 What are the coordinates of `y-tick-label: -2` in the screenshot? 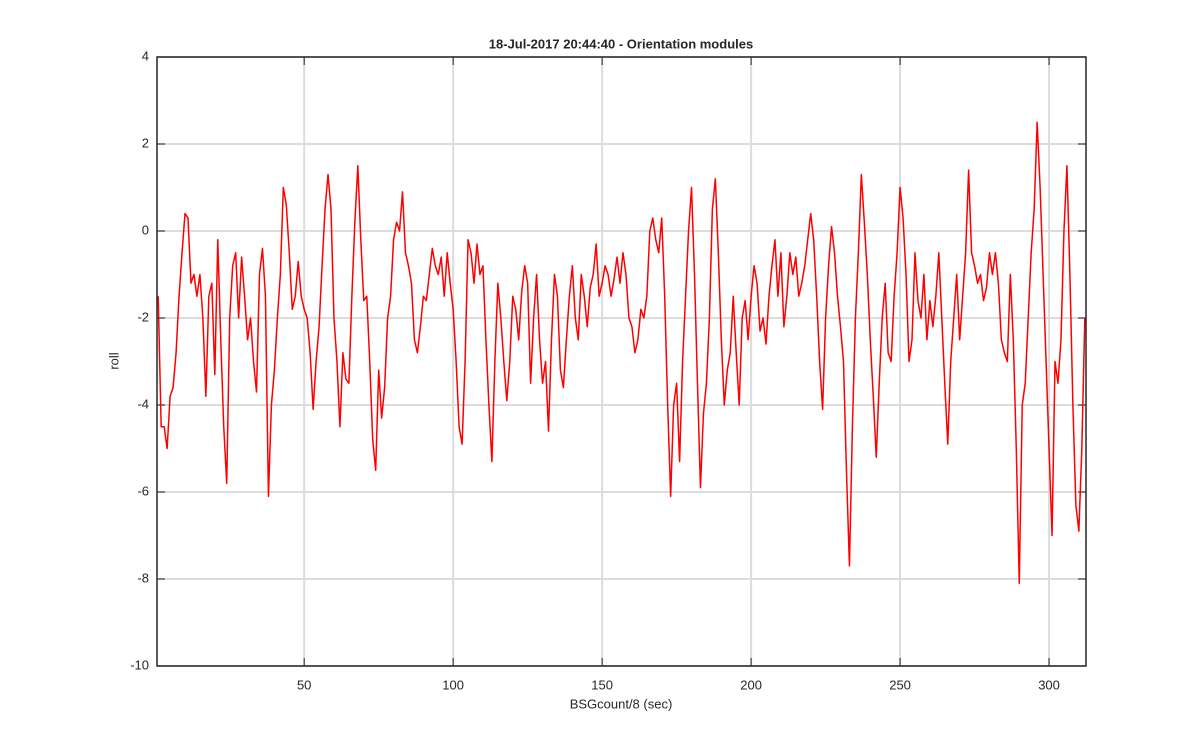 It's located at (143, 316).